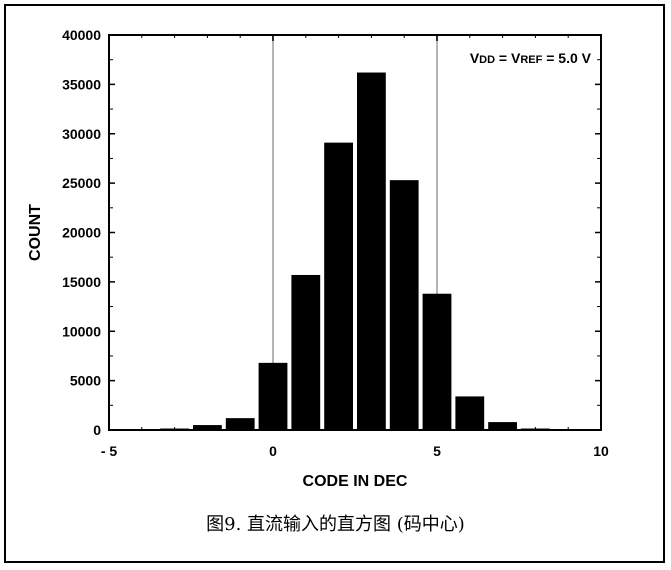 The image size is (671, 570). What do you see at coordinates (487, 60) in the screenshot?
I see `annotation-subscript: DD` at bounding box center [487, 60].